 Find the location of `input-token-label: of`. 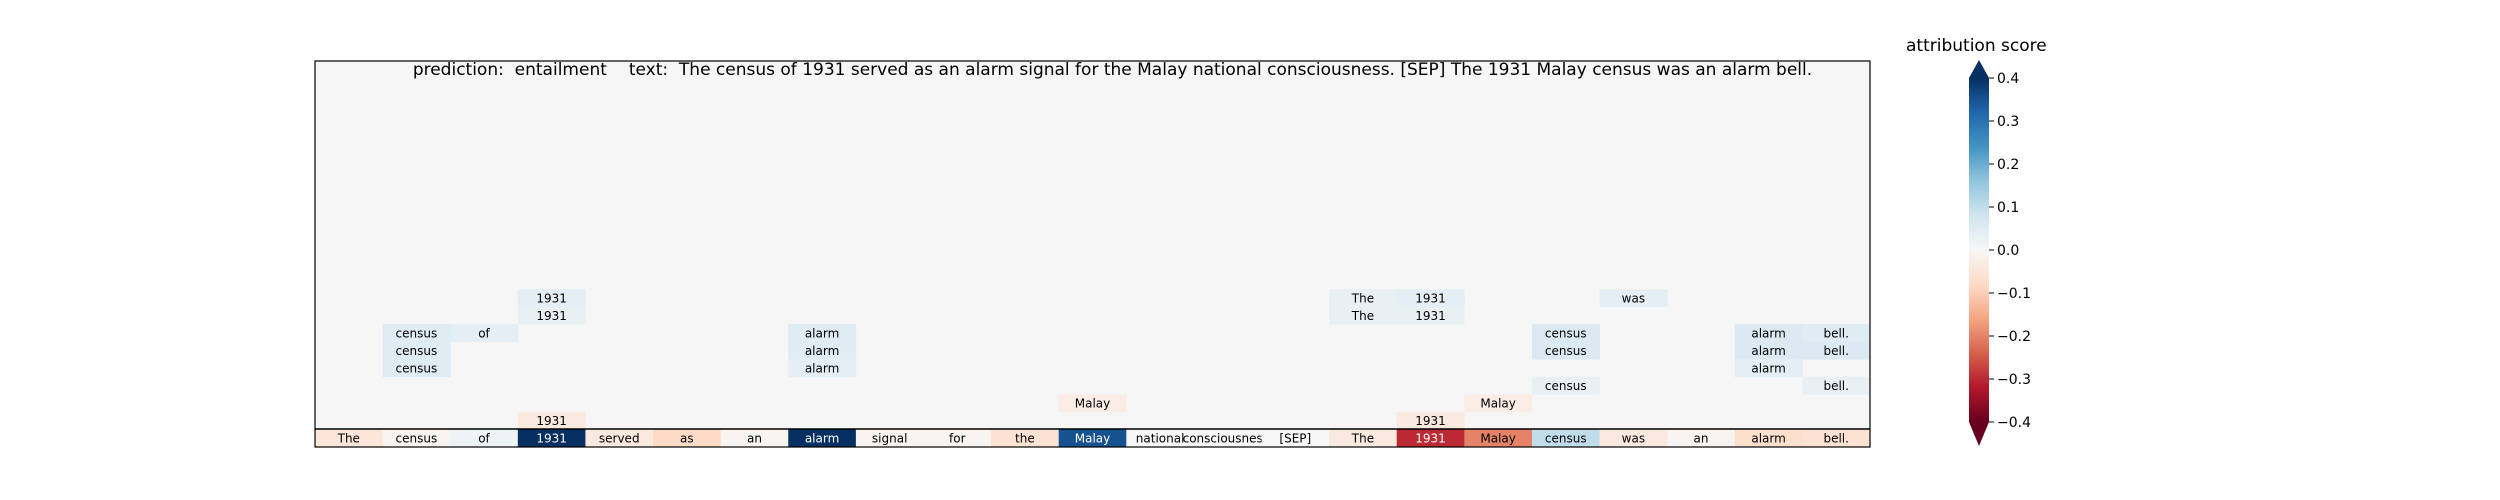

input-token-label: of is located at coordinates (484, 439).